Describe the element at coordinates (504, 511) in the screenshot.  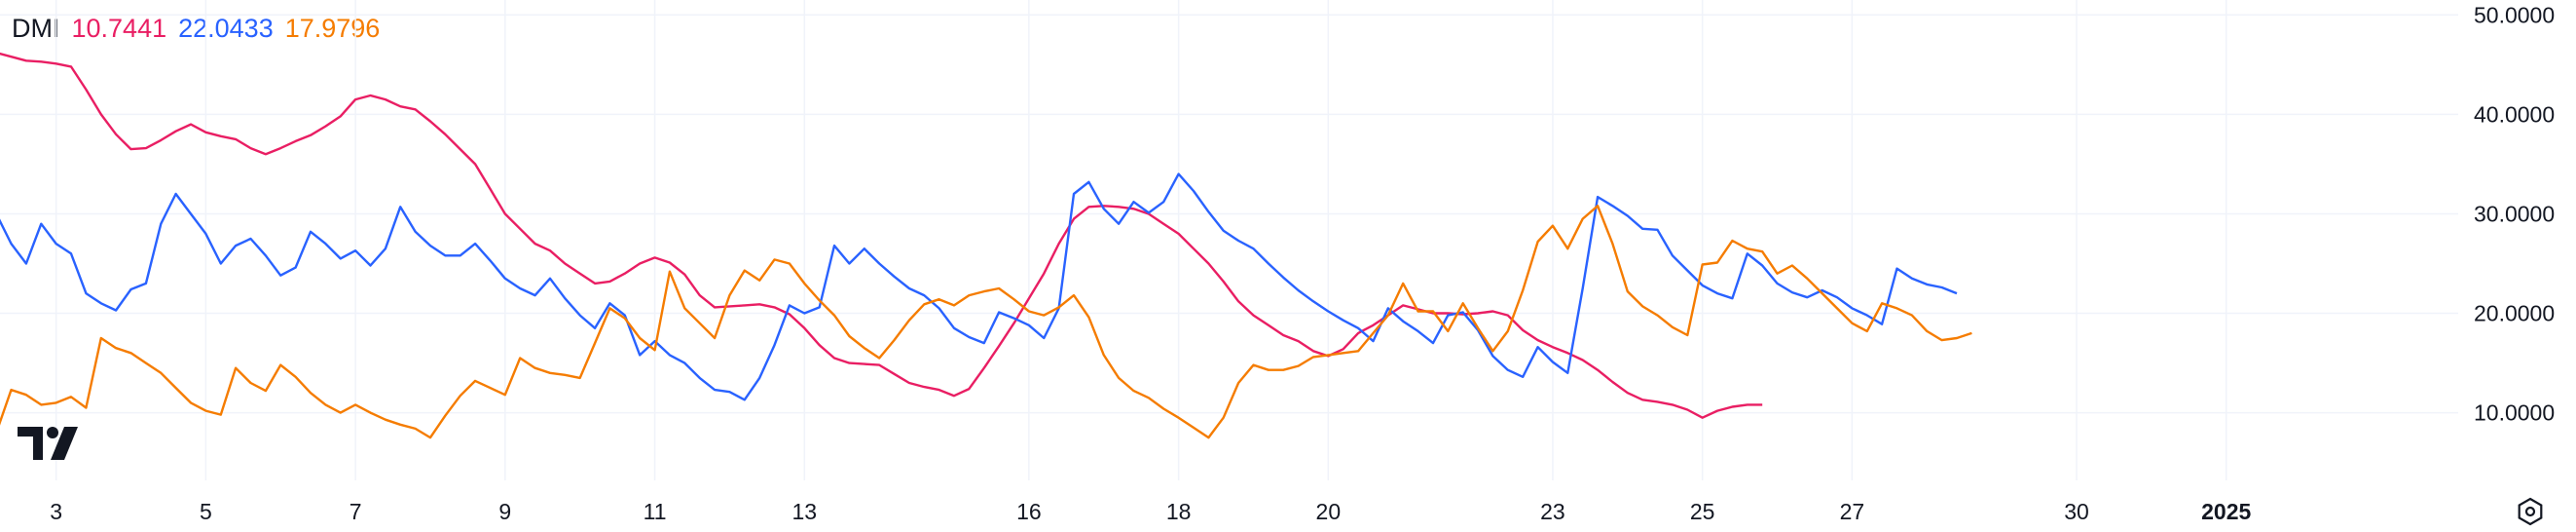
I see `x-tick-label: 9` at that location.